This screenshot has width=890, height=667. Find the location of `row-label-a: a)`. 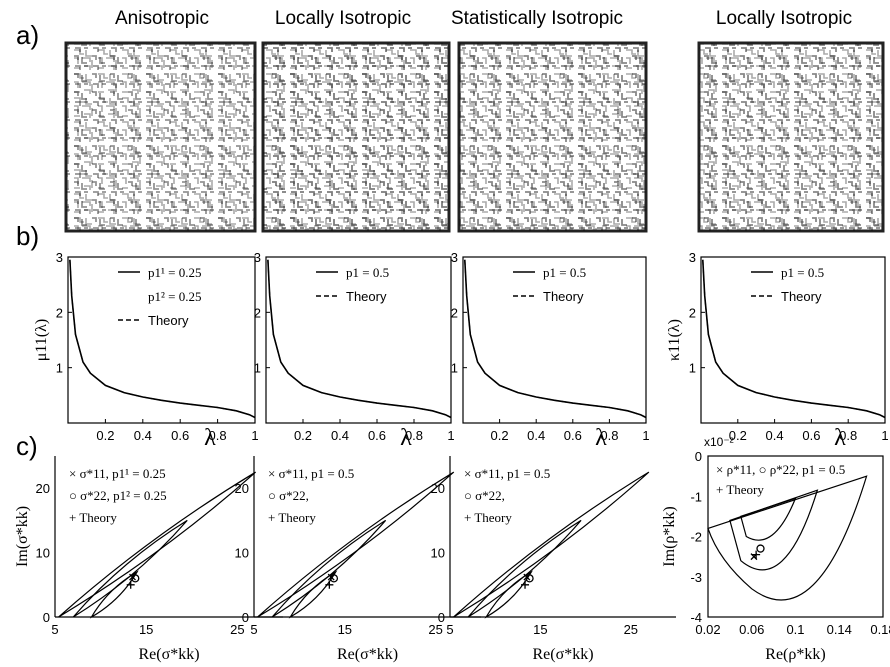

row-label-a: a) is located at coordinates (27, 35).